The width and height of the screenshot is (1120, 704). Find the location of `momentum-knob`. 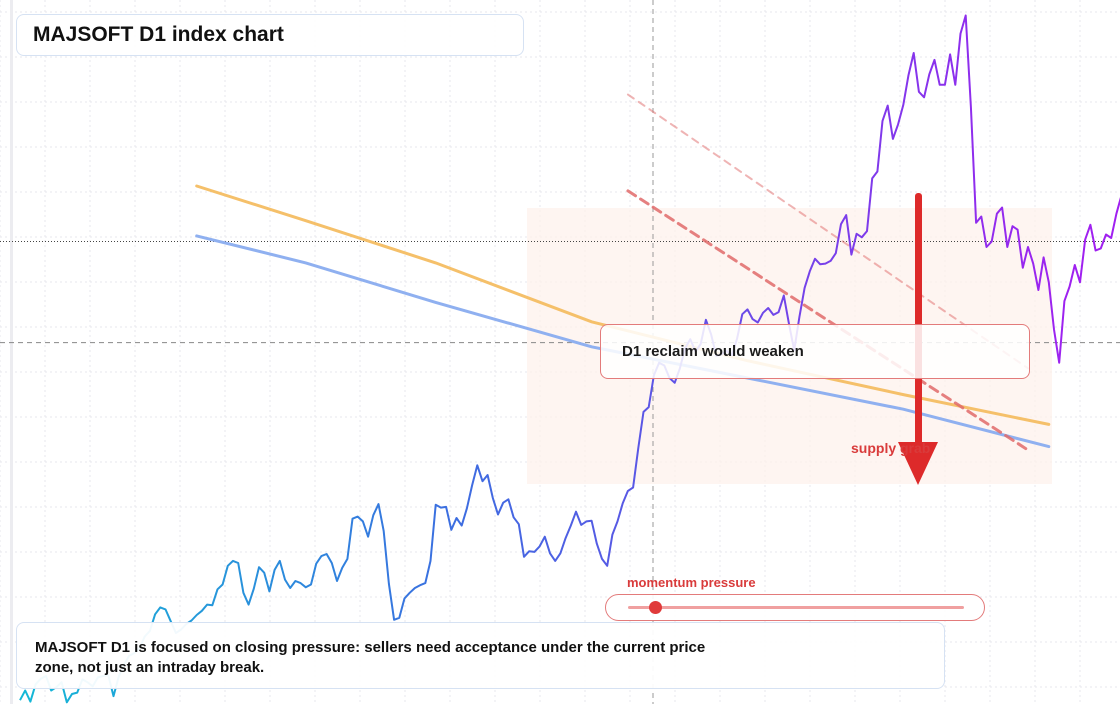

momentum-knob is located at coordinates (655, 607).